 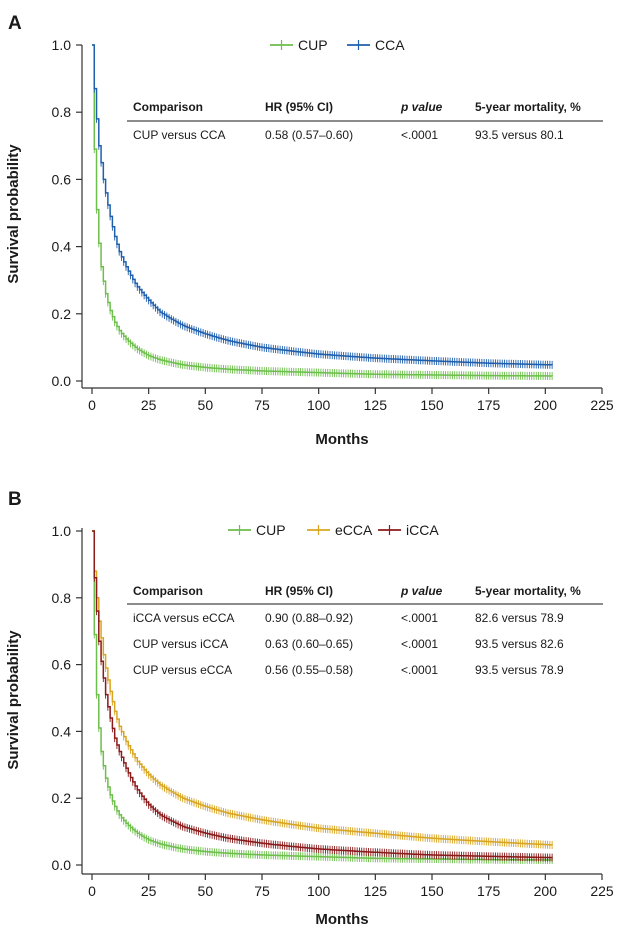 I want to click on table-cell: 93.5 versus 80.1, so click(x=519, y=135).